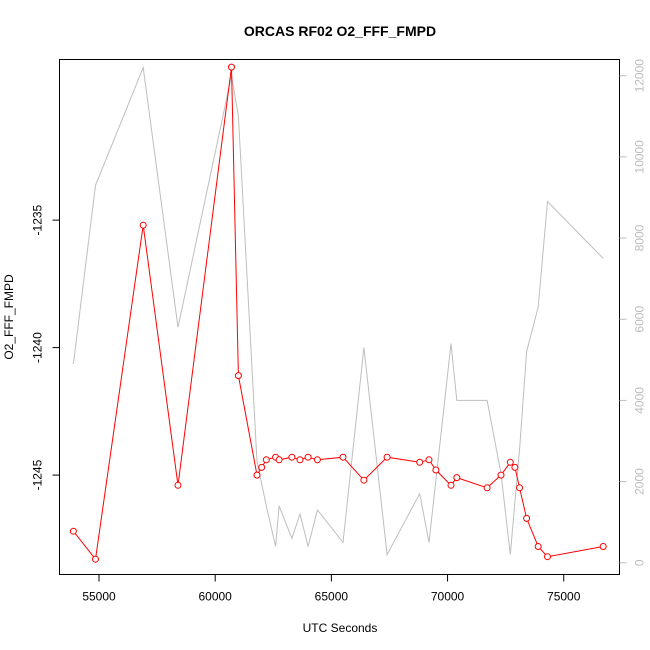  What do you see at coordinates (640, 157) in the screenshot?
I see `y2-tick-label: 10000` at bounding box center [640, 157].